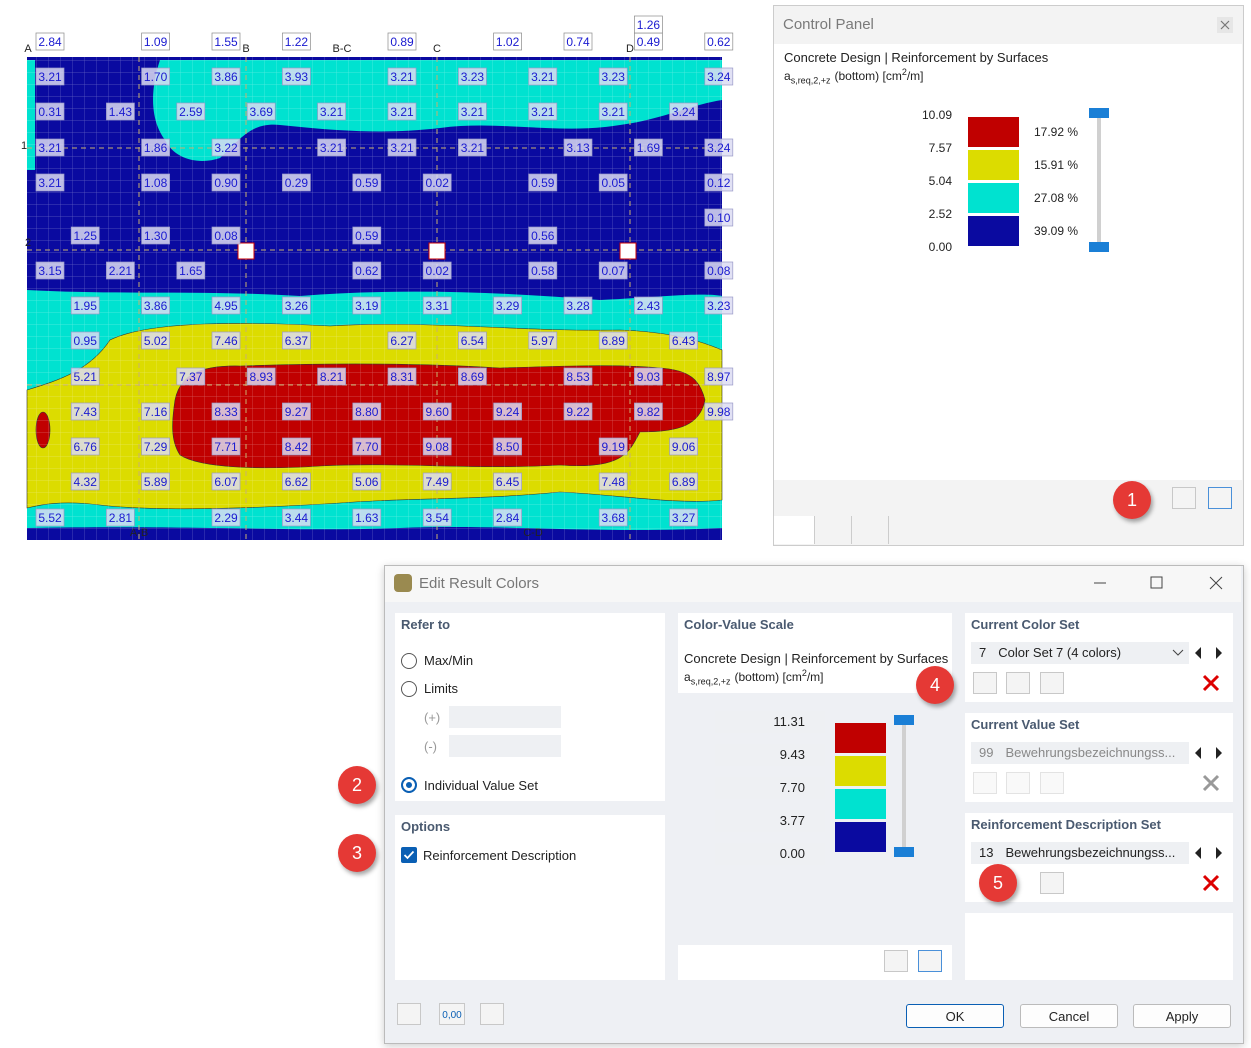 This screenshot has width=1251, height=1048. I want to click on legend-value: 7.57, so click(940, 148).